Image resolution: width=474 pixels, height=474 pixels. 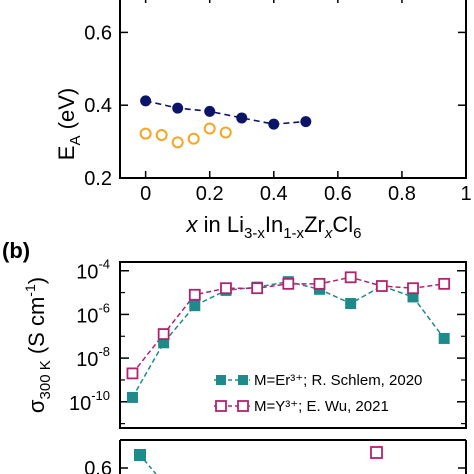 I want to click on panel-a-ytick-label: 0.2, so click(x=98, y=179).